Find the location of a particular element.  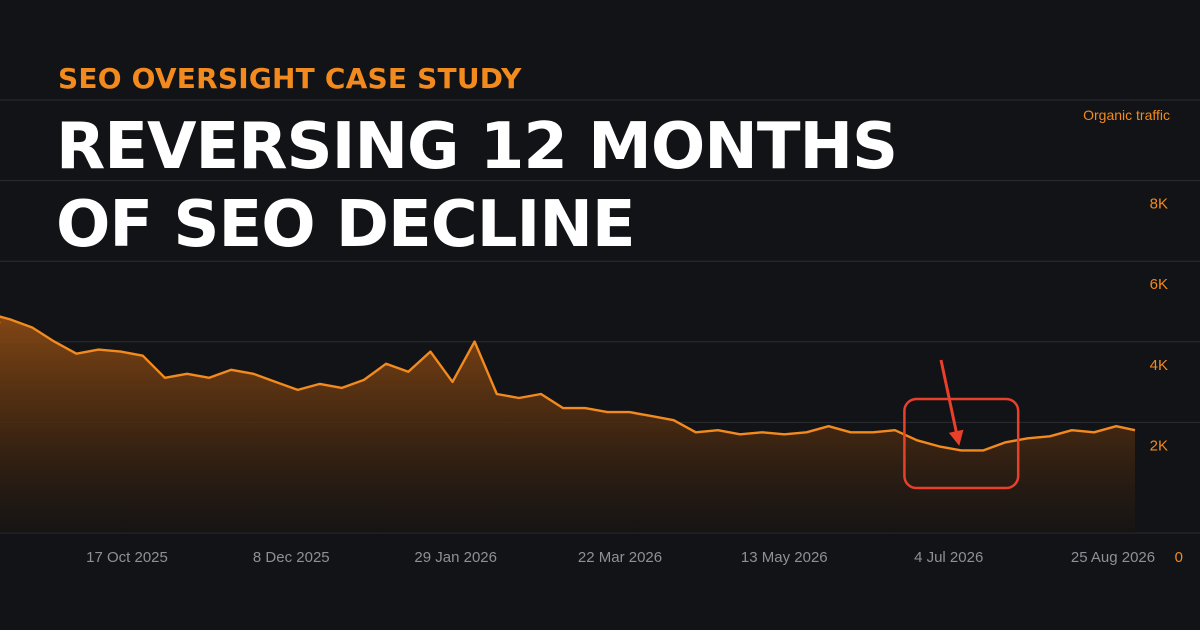

highlight-box is located at coordinates (961, 443).